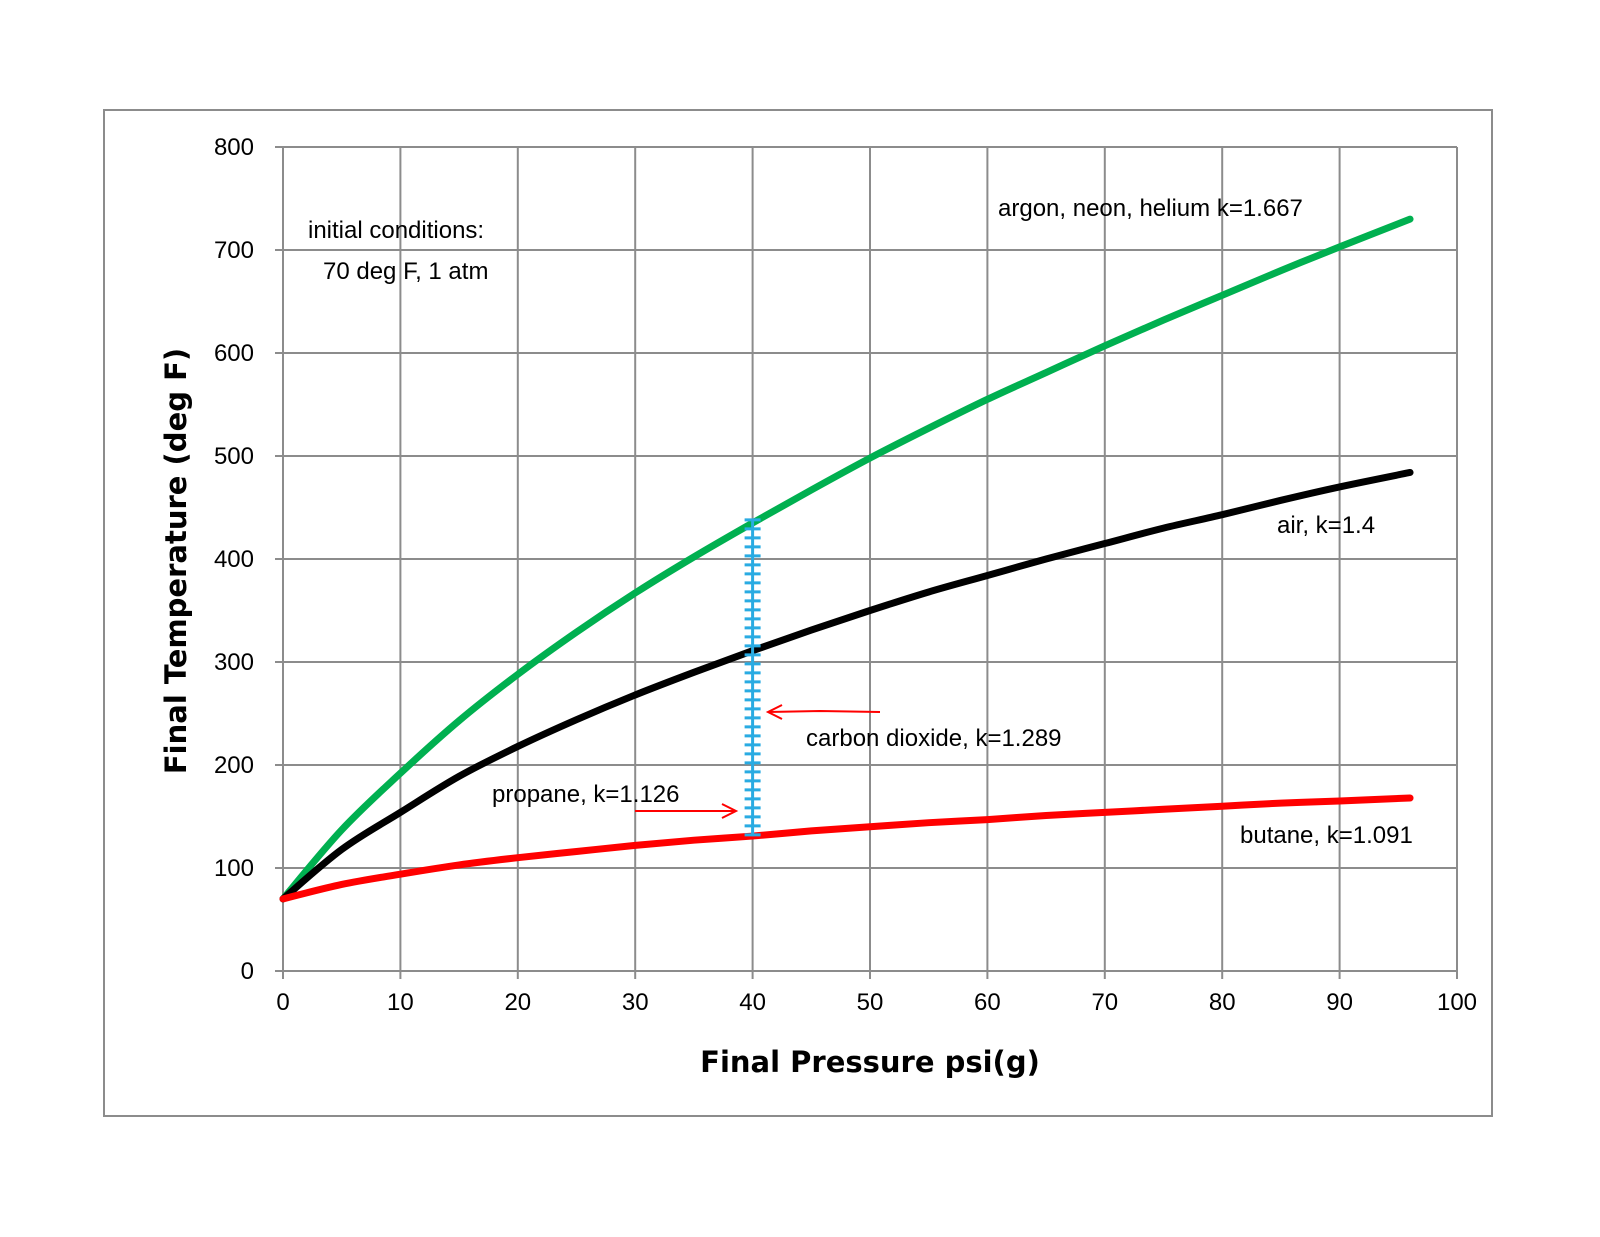 The width and height of the screenshot is (1600, 1237). Describe the element at coordinates (635, 1002) in the screenshot. I see `x-tick-label: 30` at that location.